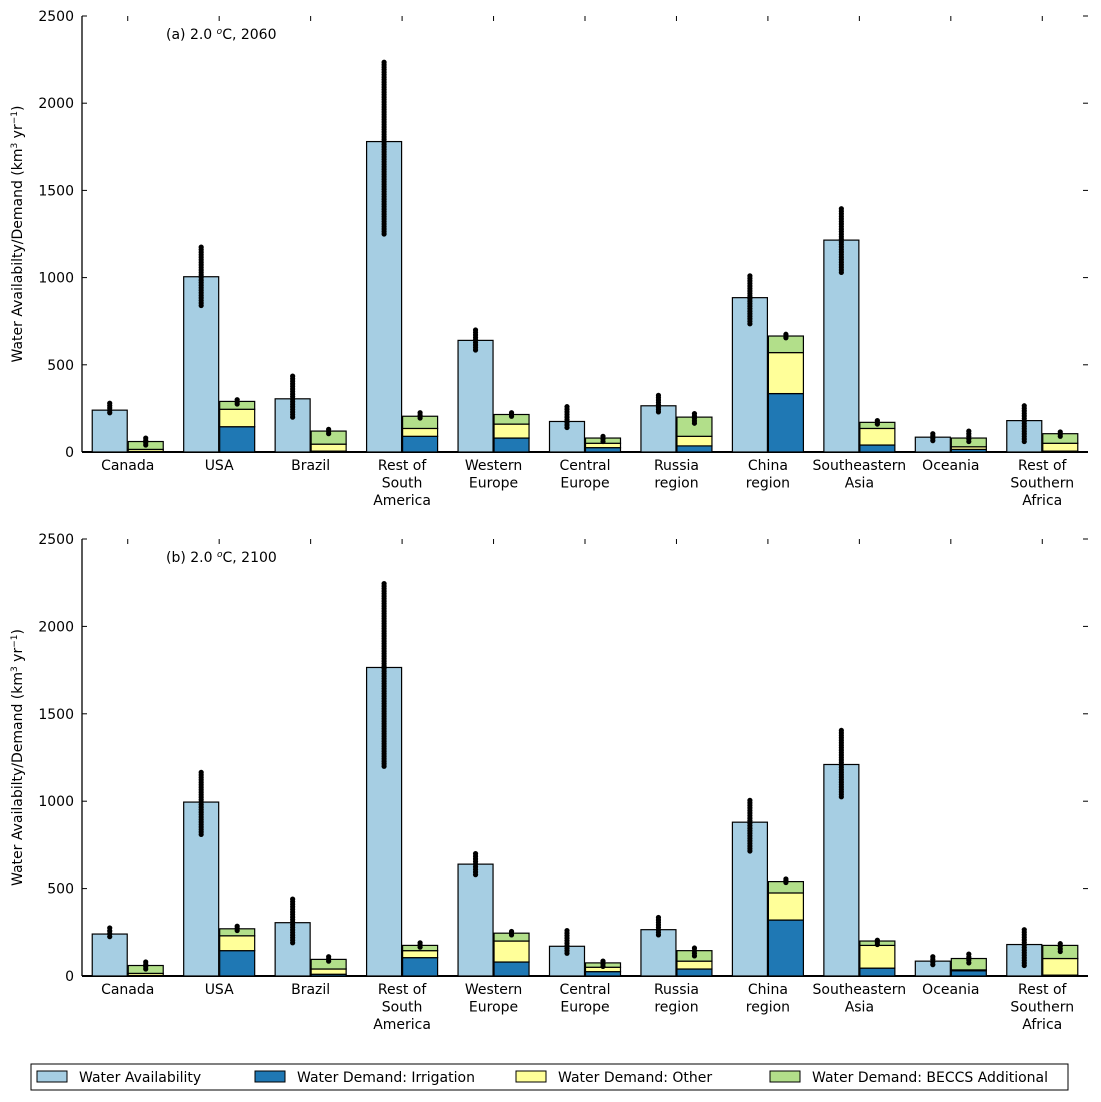 The height and width of the screenshot is (1102, 1101). Describe the element at coordinates (270, 1076) in the screenshot. I see `legend-swatch-irrigation` at that location.